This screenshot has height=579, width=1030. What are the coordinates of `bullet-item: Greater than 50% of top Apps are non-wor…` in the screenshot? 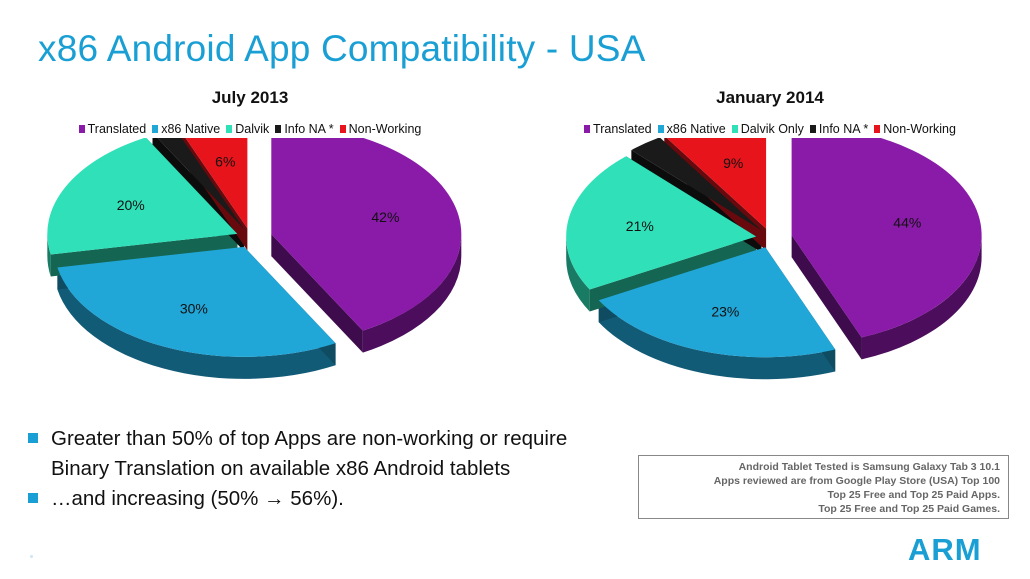 It's located at (297, 439).